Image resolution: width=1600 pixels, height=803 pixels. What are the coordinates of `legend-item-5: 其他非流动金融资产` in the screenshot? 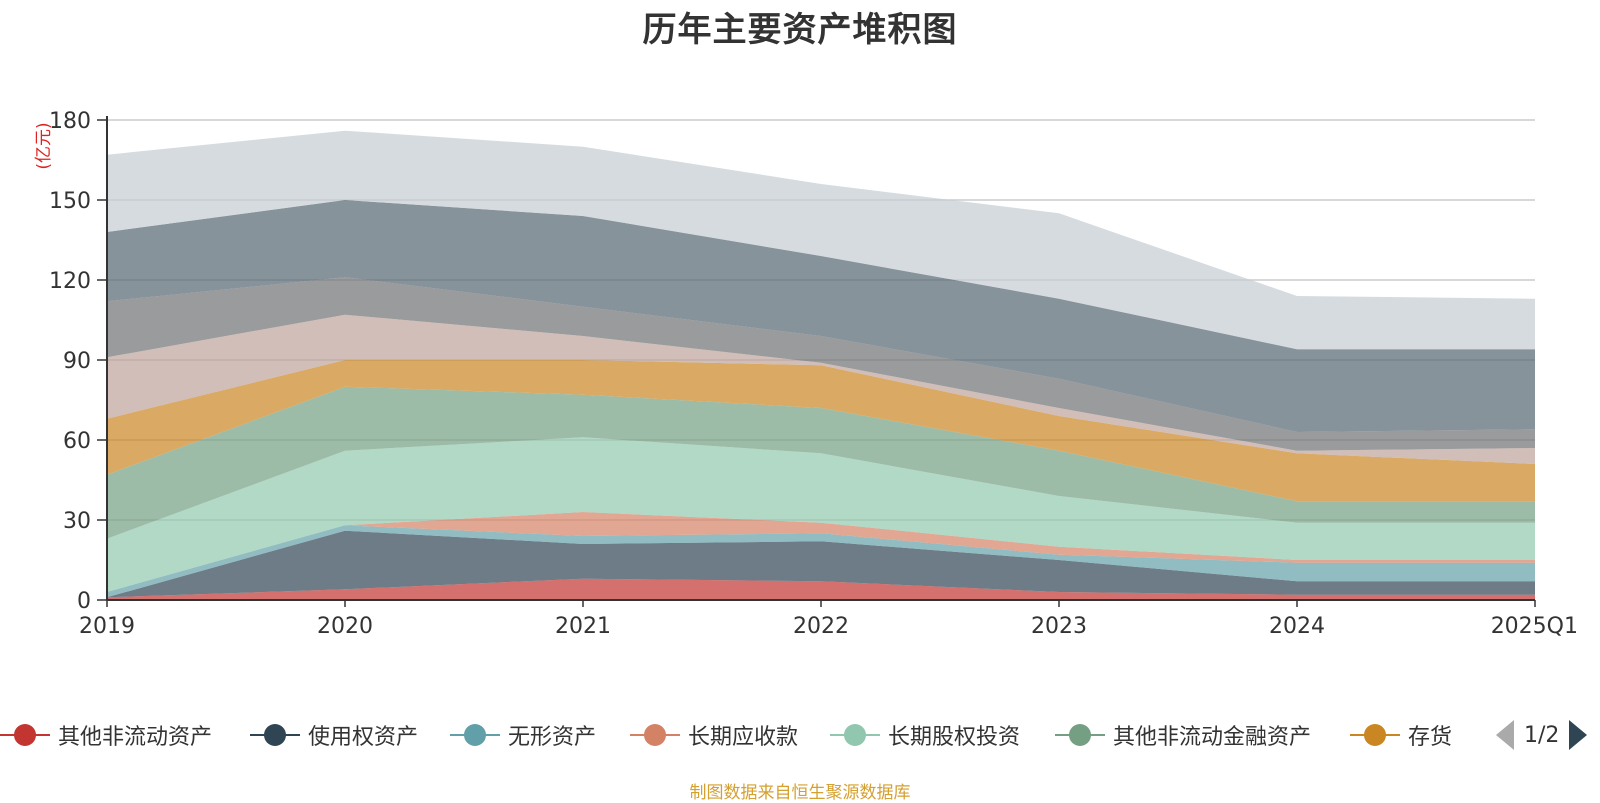 It's located at (1183, 735).